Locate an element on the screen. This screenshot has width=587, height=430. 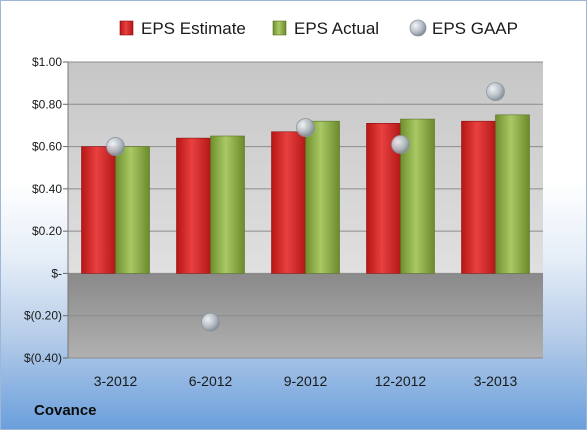
legend: EPS Estimate EPS Actual EPS GAAP is located at coordinates (318, 28).